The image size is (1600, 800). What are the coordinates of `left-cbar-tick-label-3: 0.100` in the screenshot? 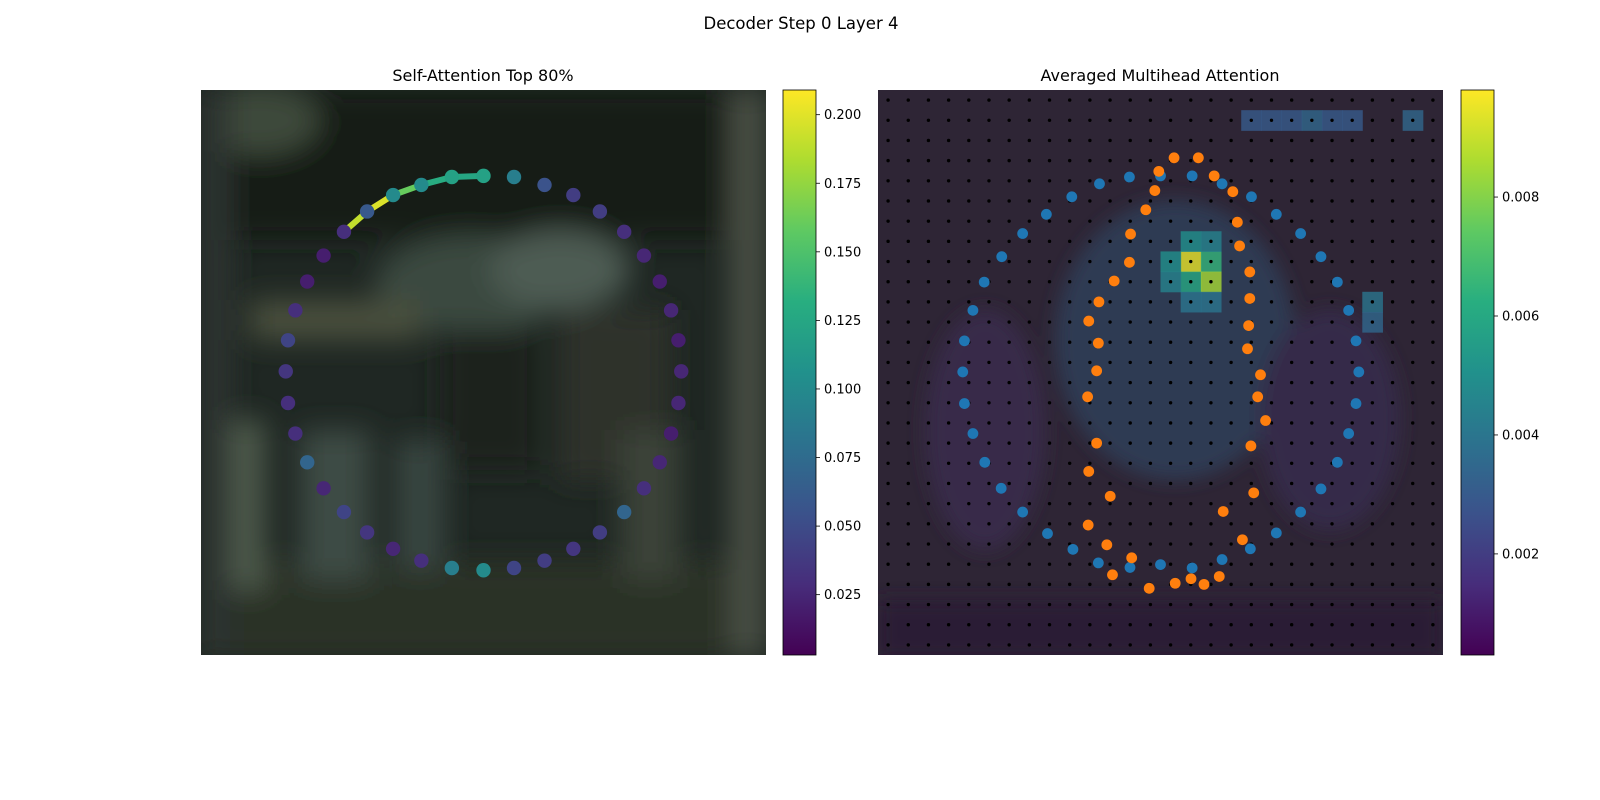 It's located at (842, 389).